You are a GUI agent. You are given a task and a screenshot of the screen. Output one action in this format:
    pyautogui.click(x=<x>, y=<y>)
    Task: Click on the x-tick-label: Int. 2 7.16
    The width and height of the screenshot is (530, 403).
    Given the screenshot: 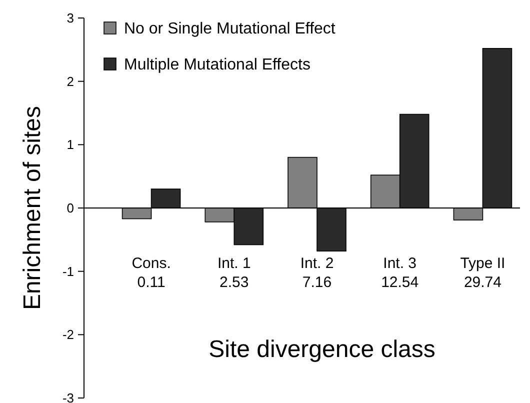 What is the action you would take?
    pyautogui.click(x=317, y=273)
    